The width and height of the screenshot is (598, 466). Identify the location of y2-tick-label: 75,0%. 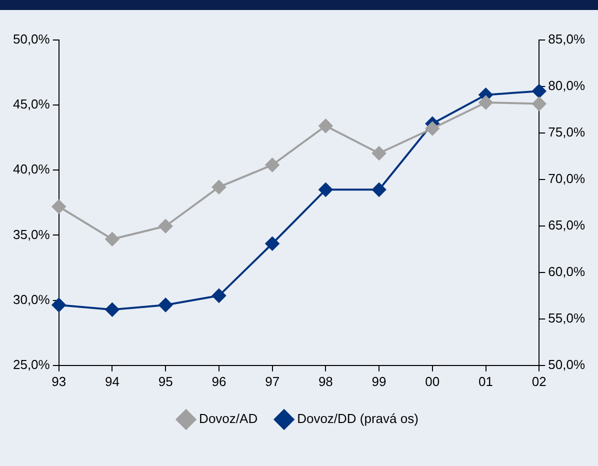
(567, 132).